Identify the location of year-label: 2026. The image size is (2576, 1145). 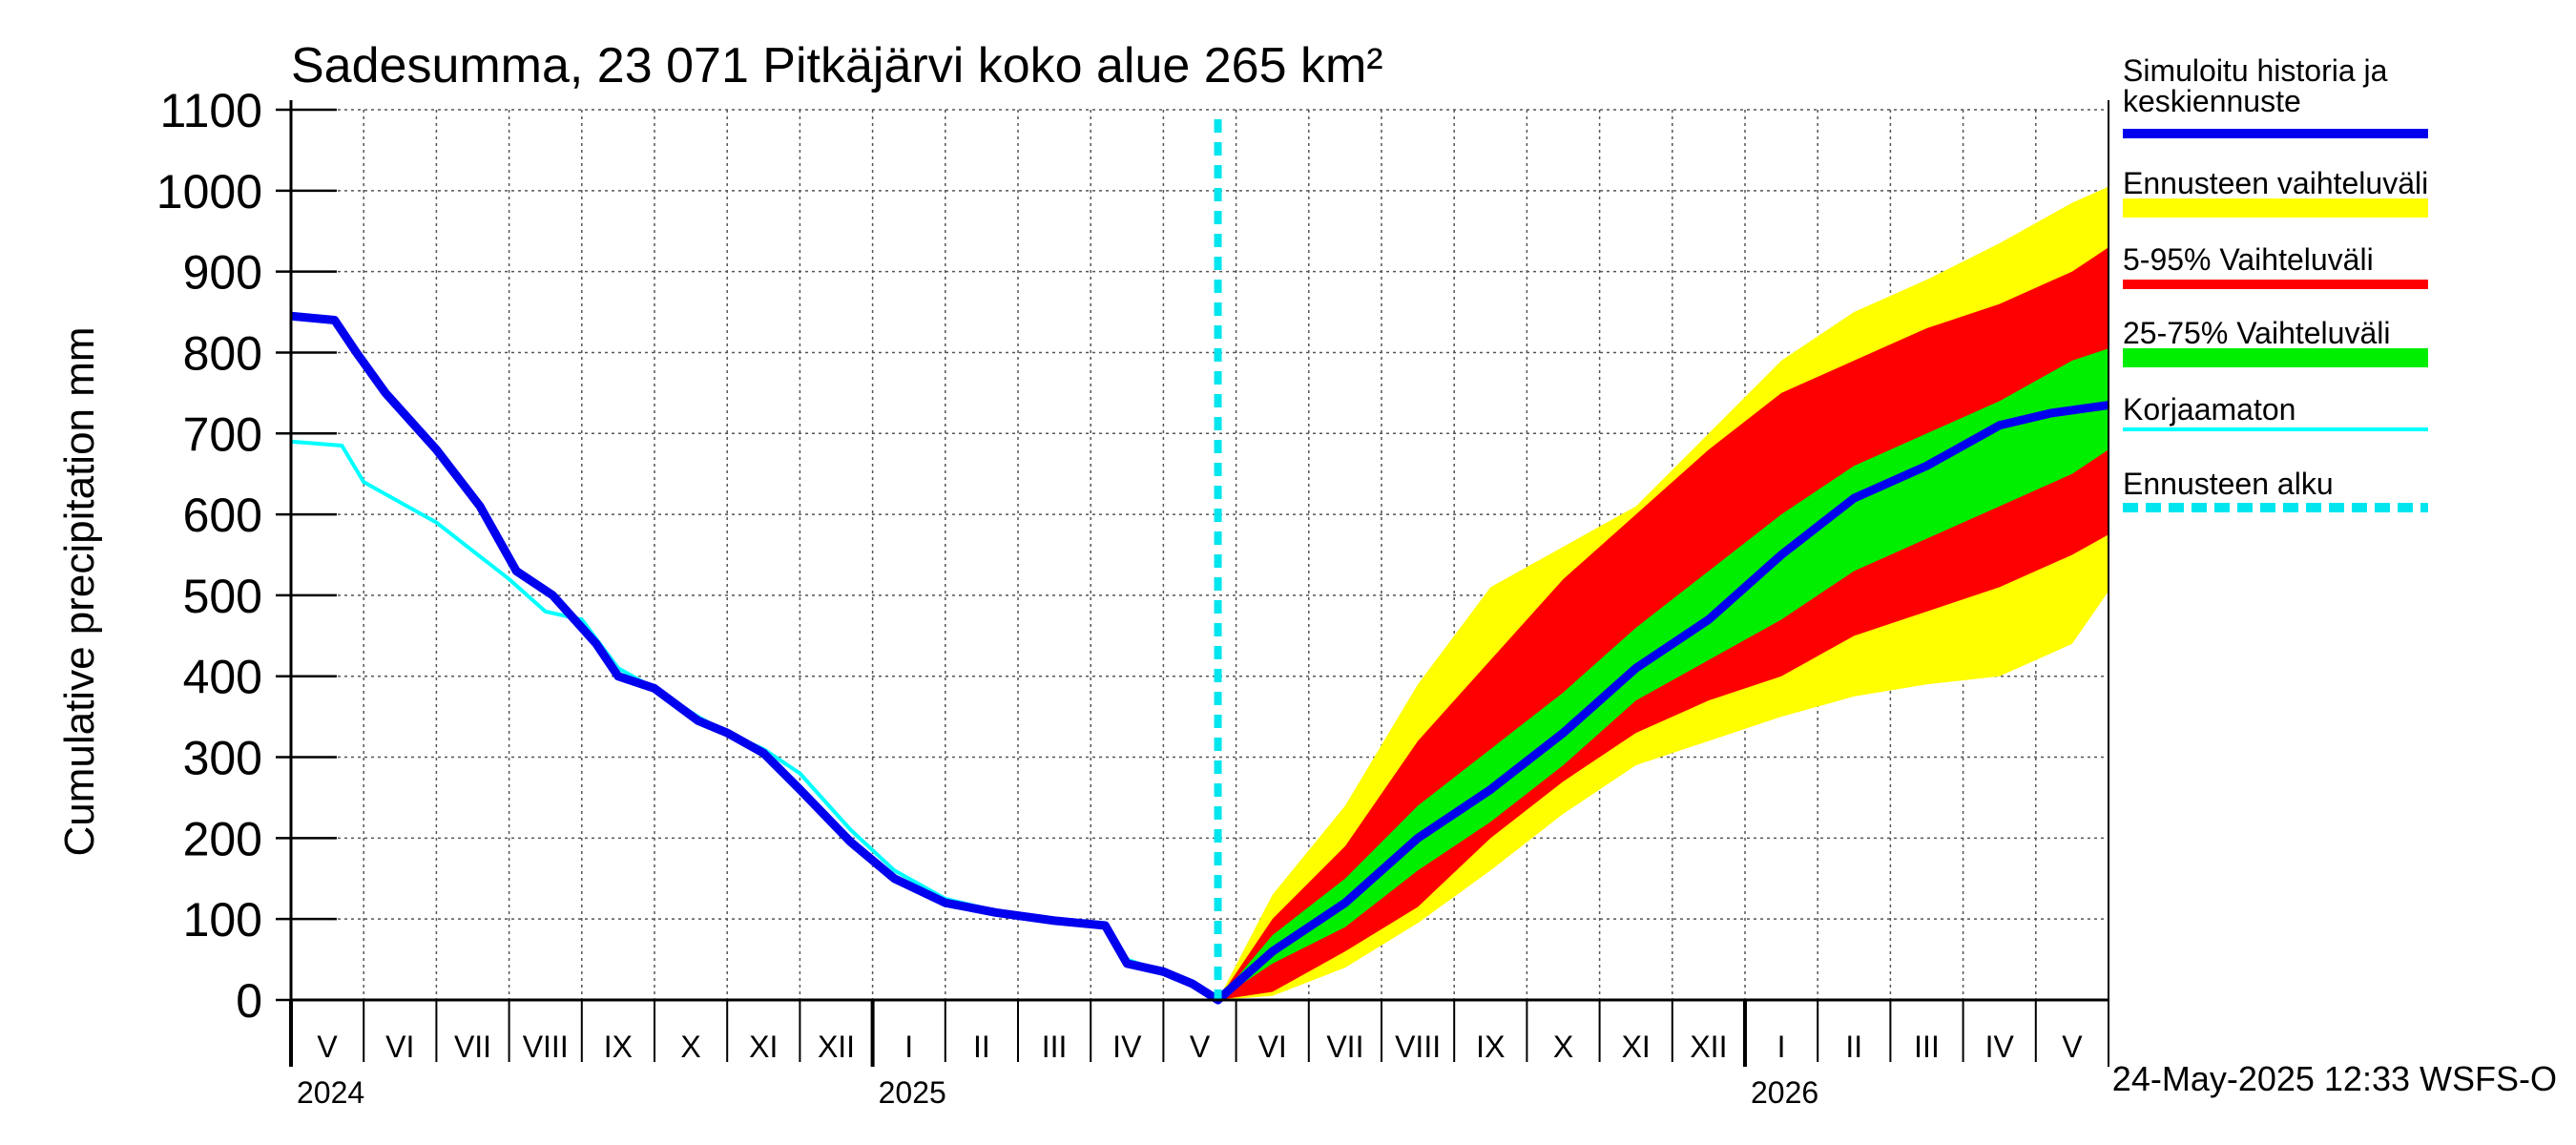
(1784, 1092).